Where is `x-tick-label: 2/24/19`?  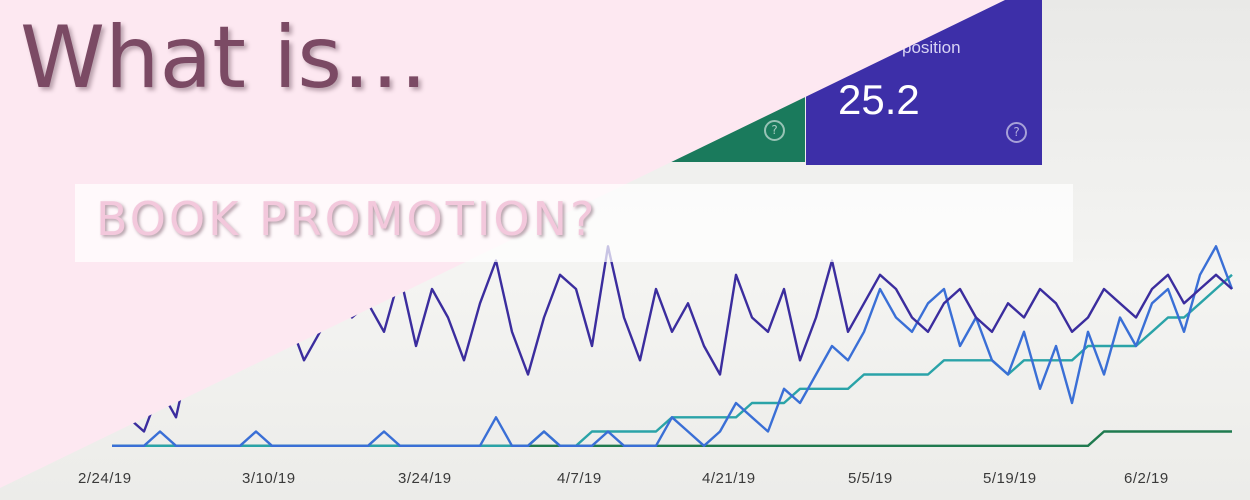 x-tick-label: 2/24/19 is located at coordinates (105, 478).